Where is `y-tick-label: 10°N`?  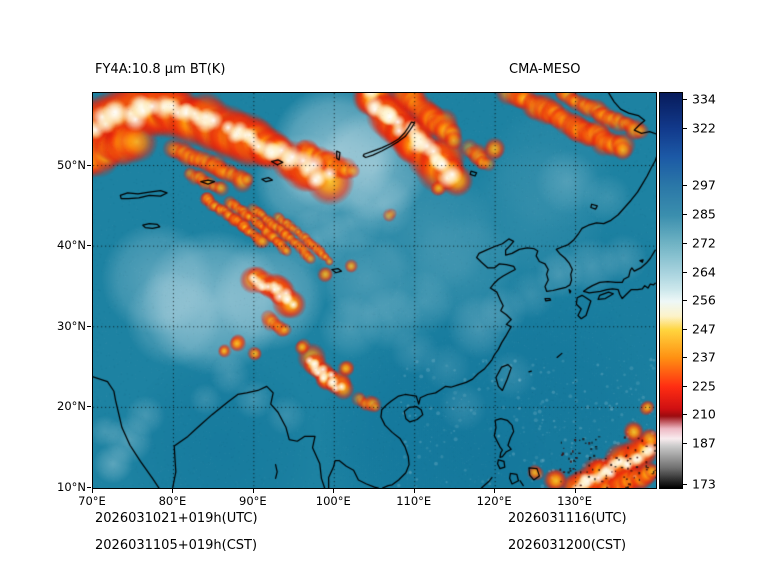 y-tick-label: 10°N is located at coordinates (71, 487).